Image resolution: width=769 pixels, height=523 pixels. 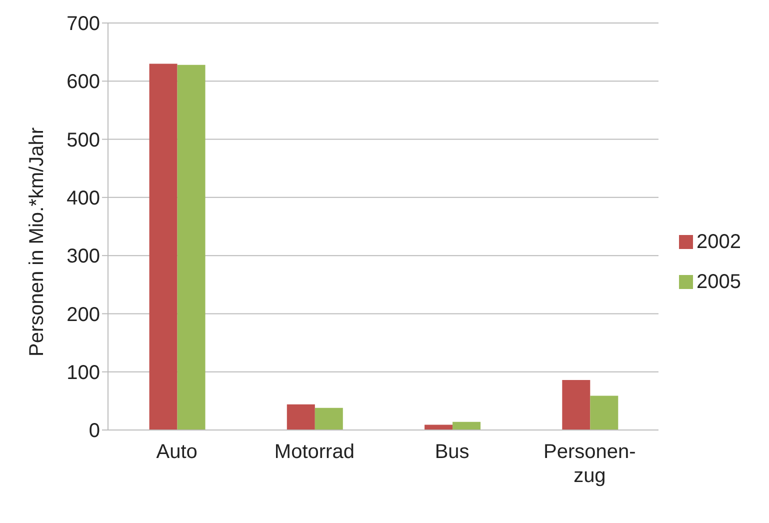 What do you see at coordinates (83, 82) in the screenshot?
I see `y-tick-label: 600` at bounding box center [83, 82].